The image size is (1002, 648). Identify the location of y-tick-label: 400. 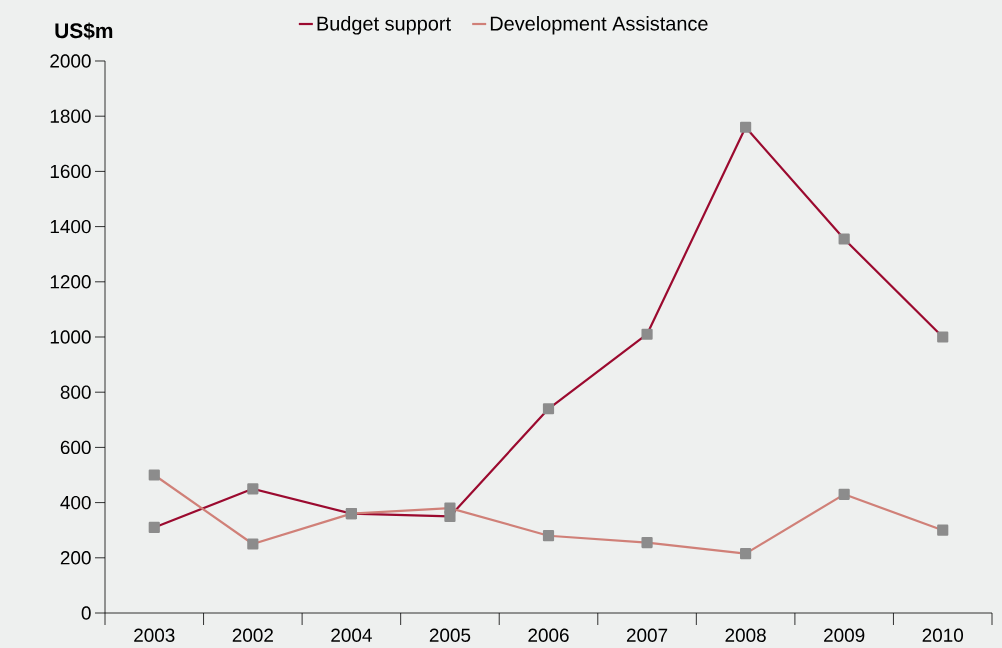
(75, 502).